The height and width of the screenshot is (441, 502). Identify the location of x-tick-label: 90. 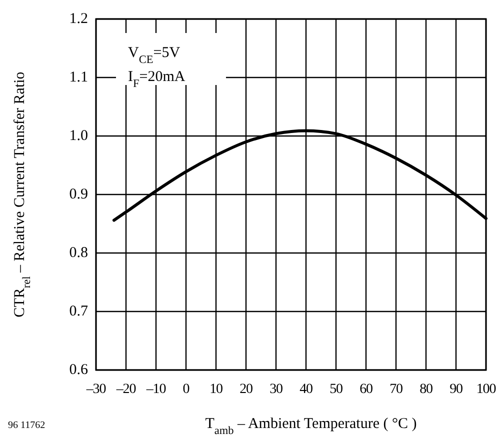
(456, 389).